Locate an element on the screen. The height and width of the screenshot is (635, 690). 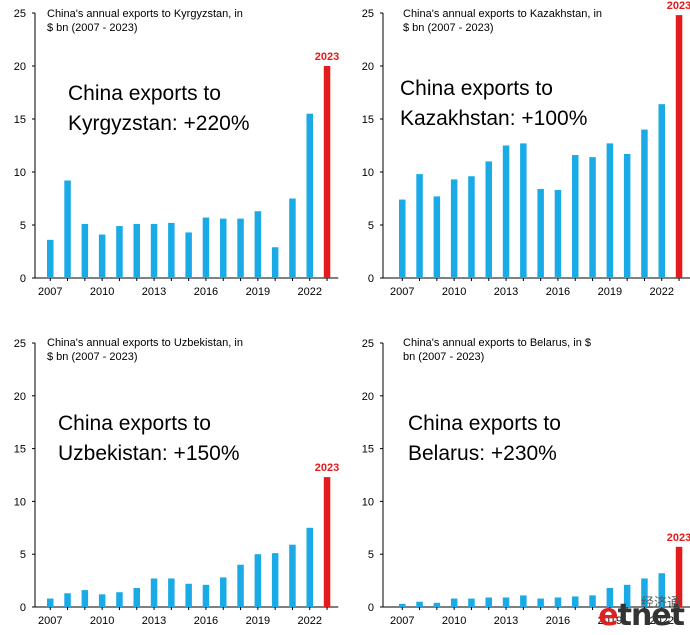
chart-title-line: China's annual exports to Belarus, in $ is located at coordinates (497, 343).